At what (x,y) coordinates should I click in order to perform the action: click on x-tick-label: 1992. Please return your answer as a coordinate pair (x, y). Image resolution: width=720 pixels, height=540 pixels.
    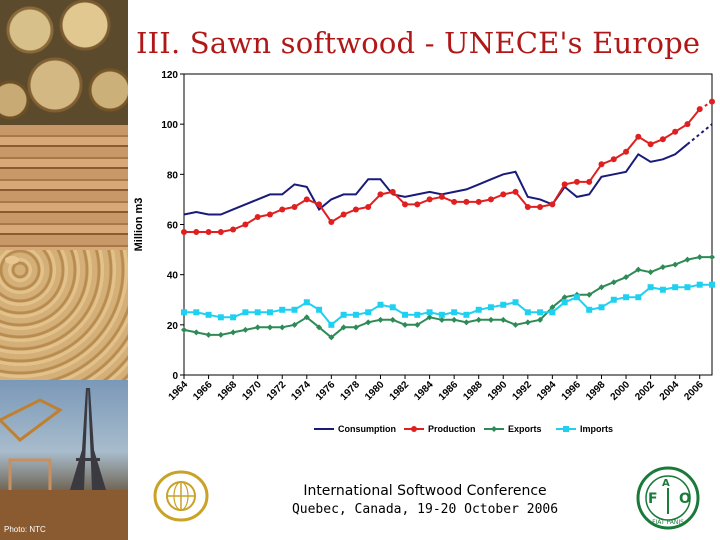
    Looking at the image, I should click on (522, 391).